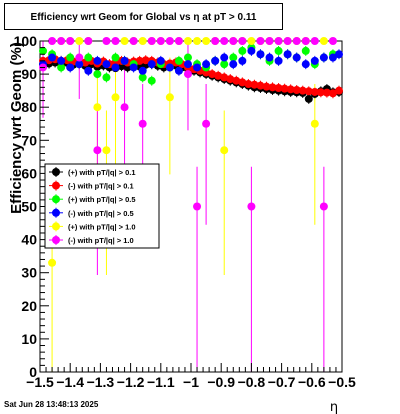  What do you see at coordinates (191, 382) in the screenshot?
I see `x-tick-label: −1` at bounding box center [191, 382].